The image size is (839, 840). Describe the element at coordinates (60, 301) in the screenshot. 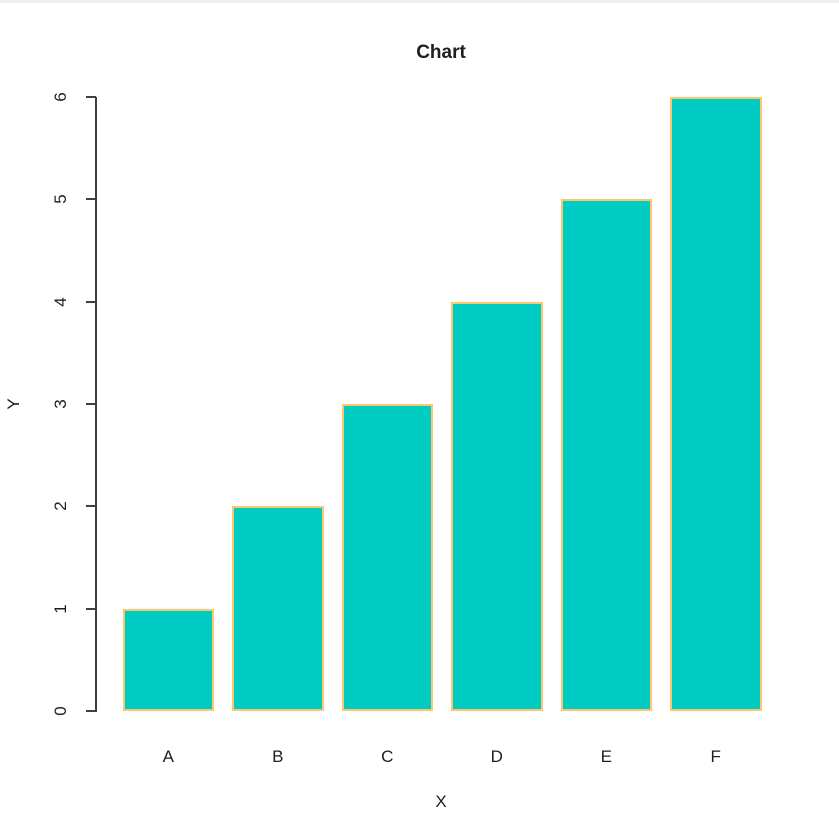

I see `y-tick-label: 4` at that location.